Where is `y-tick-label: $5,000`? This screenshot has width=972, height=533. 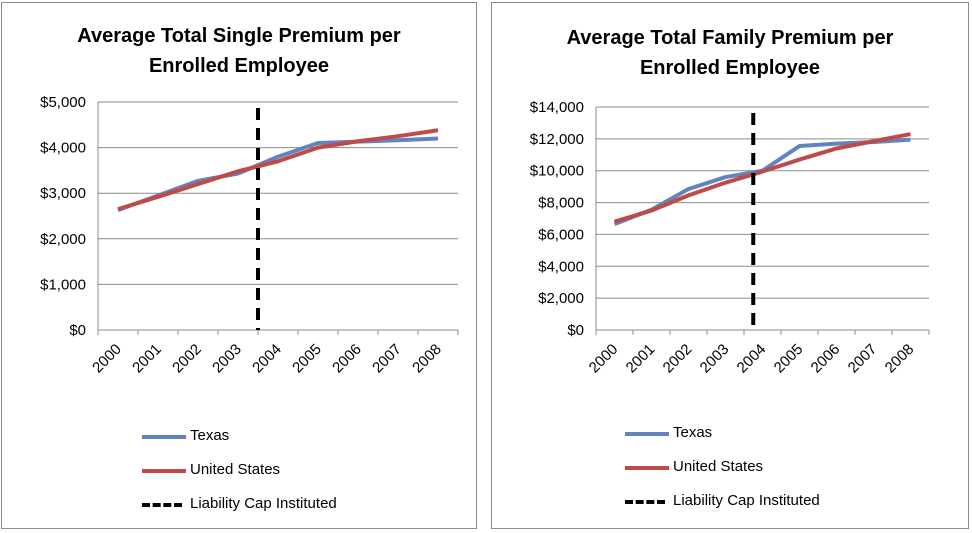 y-tick-label: $5,000 is located at coordinates (63, 102).